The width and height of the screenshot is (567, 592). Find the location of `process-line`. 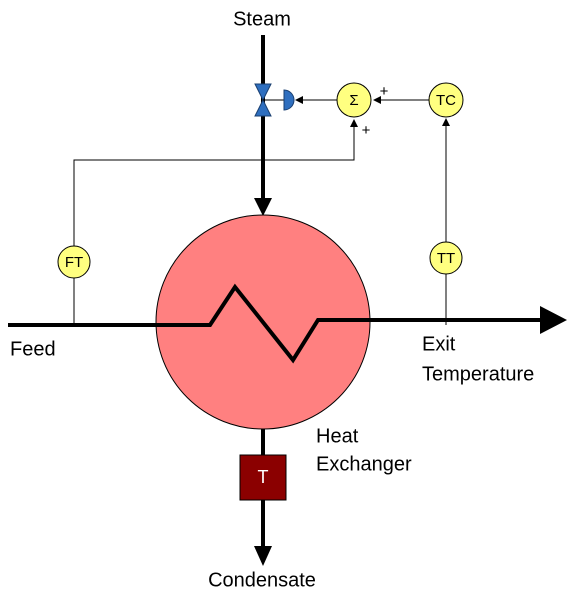

process-line is located at coordinates (276, 323).